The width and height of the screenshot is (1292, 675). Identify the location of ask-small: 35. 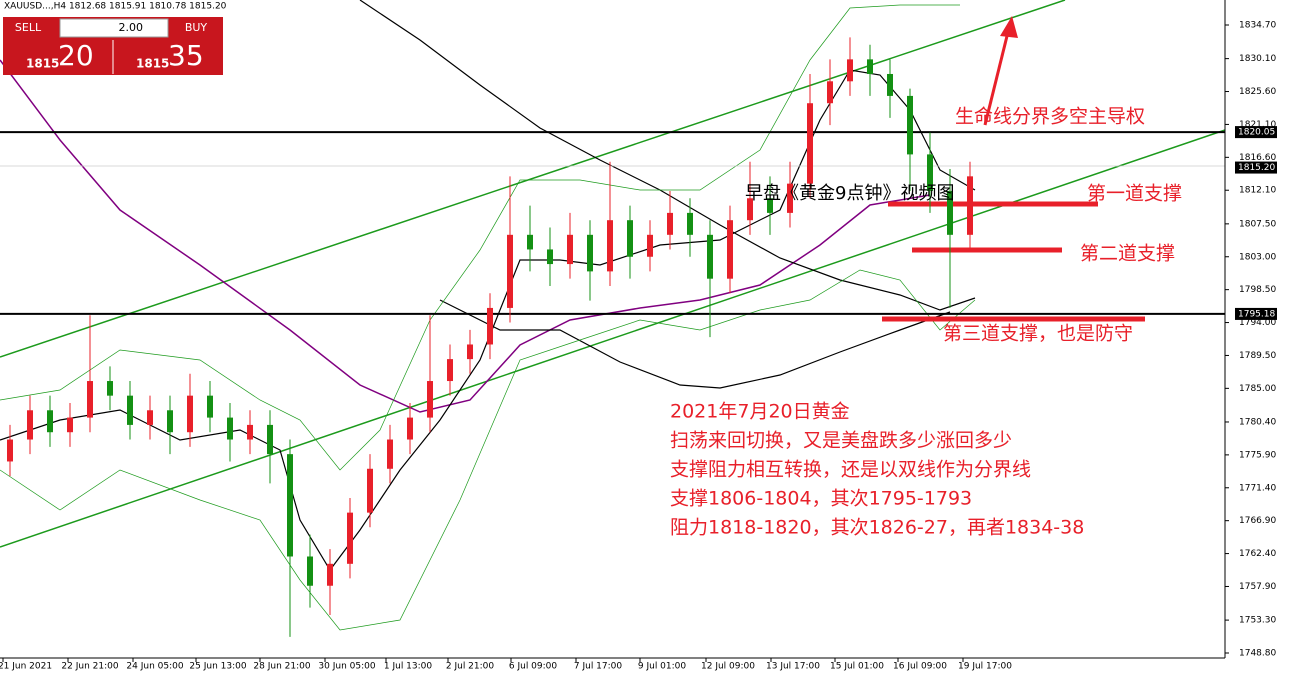
(186, 55).